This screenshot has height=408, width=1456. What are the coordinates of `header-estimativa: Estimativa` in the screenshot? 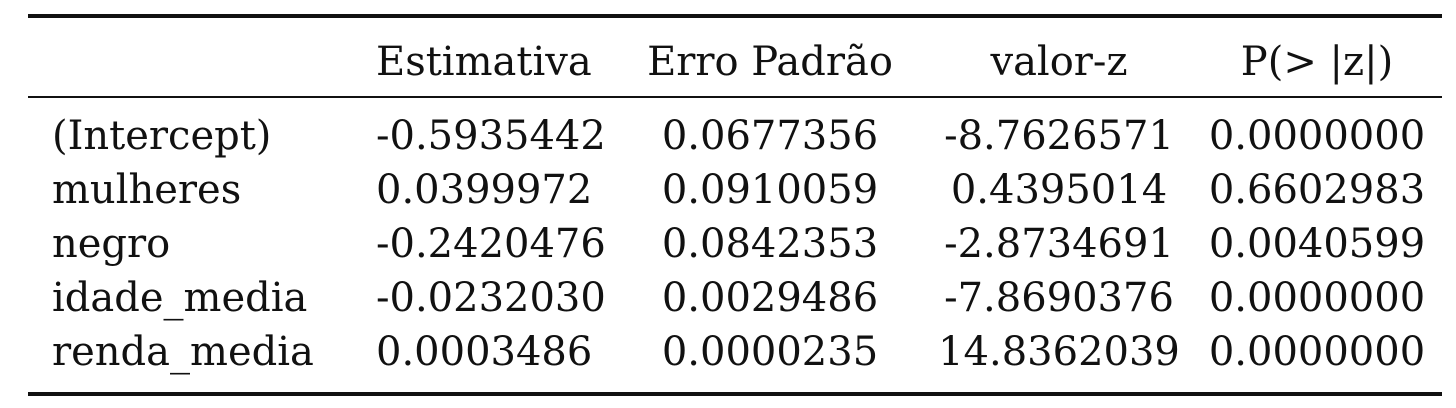 It's located at (484, 62).